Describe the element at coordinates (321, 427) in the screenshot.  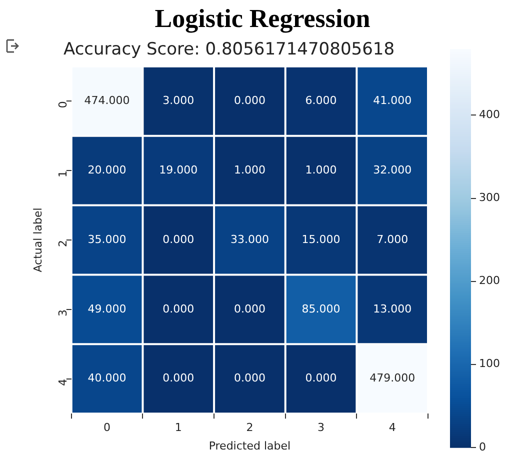
I see `x-tick-label: 3` at that location.